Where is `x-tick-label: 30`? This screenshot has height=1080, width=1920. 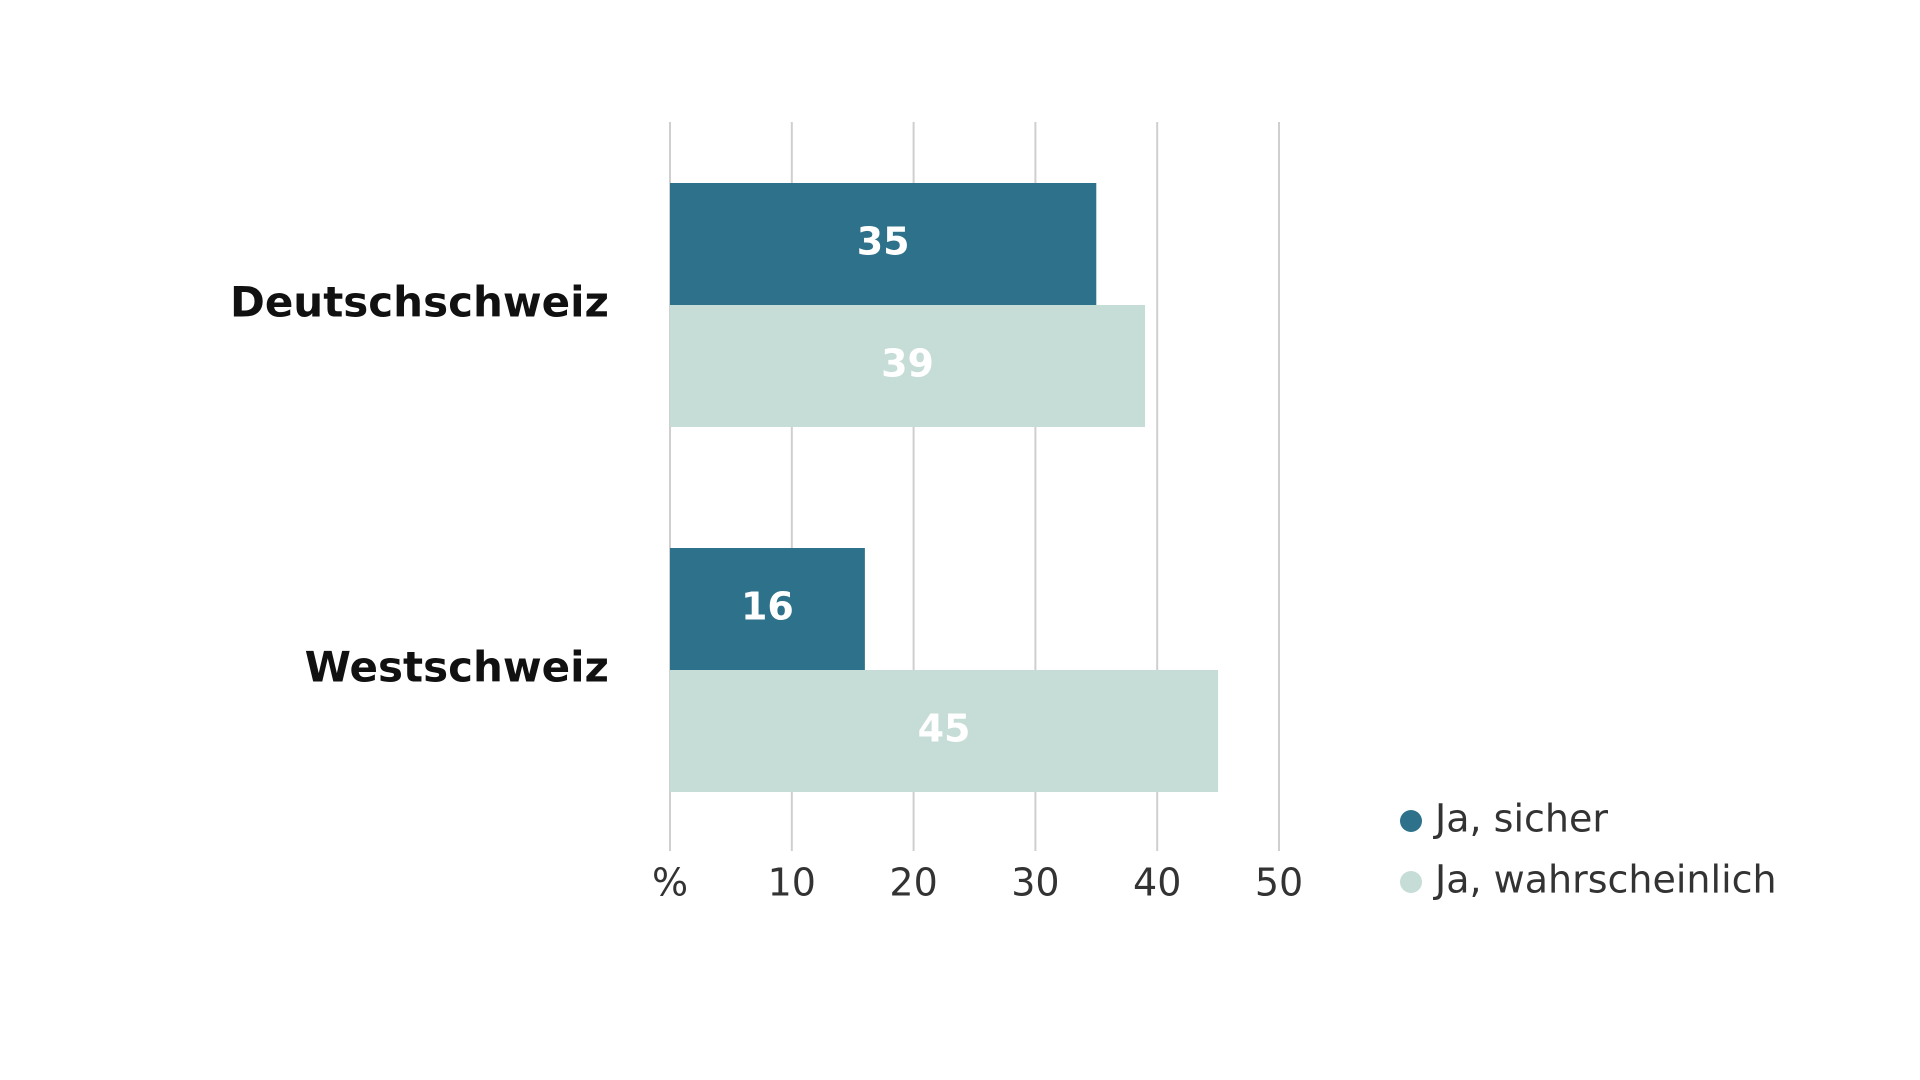 x-tick-label: 30 is located at coordinates (1035, 883).